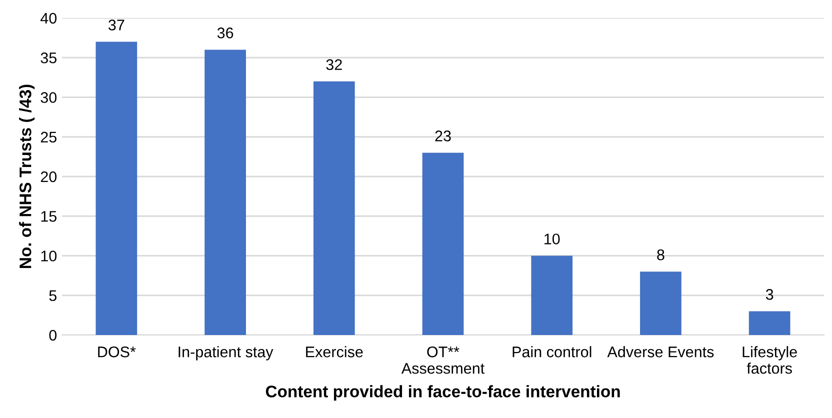 This screenshot has height=418, width=832. What do you see at coordinates (552, 352) in the screenshot?
I see `x-tick-label: Pain control` at bounding box center [552, 352].